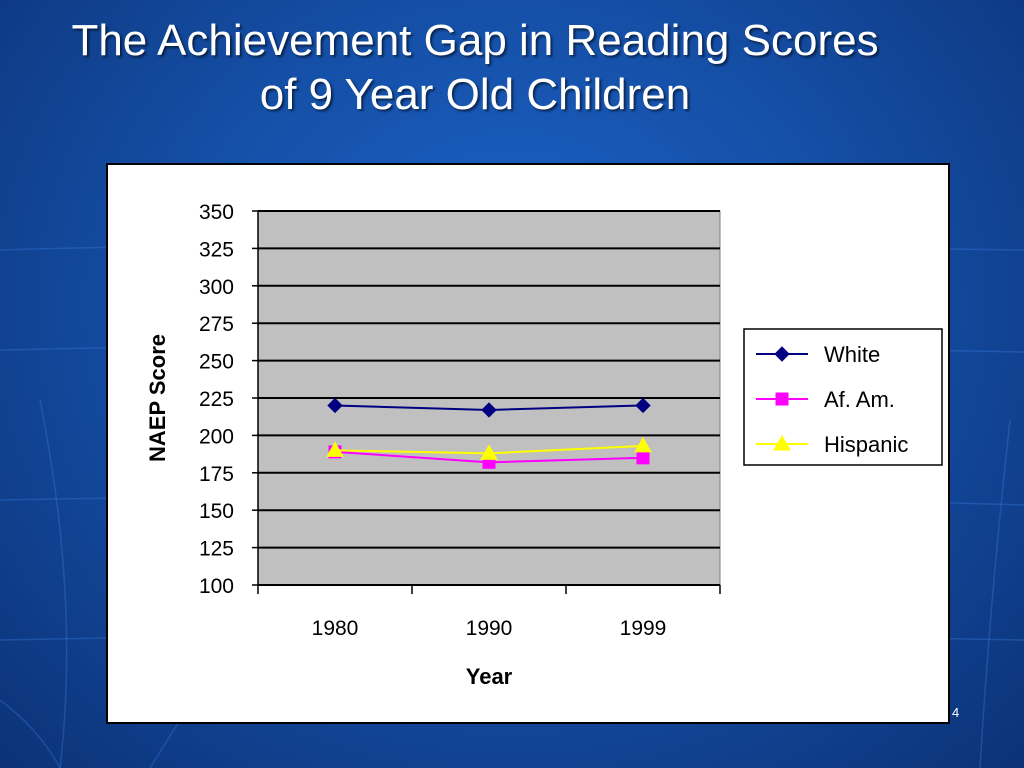  What do you see at coordinates (489, 433) in the screenshot?
I see `series-layer` at bounding box center [489, 433].